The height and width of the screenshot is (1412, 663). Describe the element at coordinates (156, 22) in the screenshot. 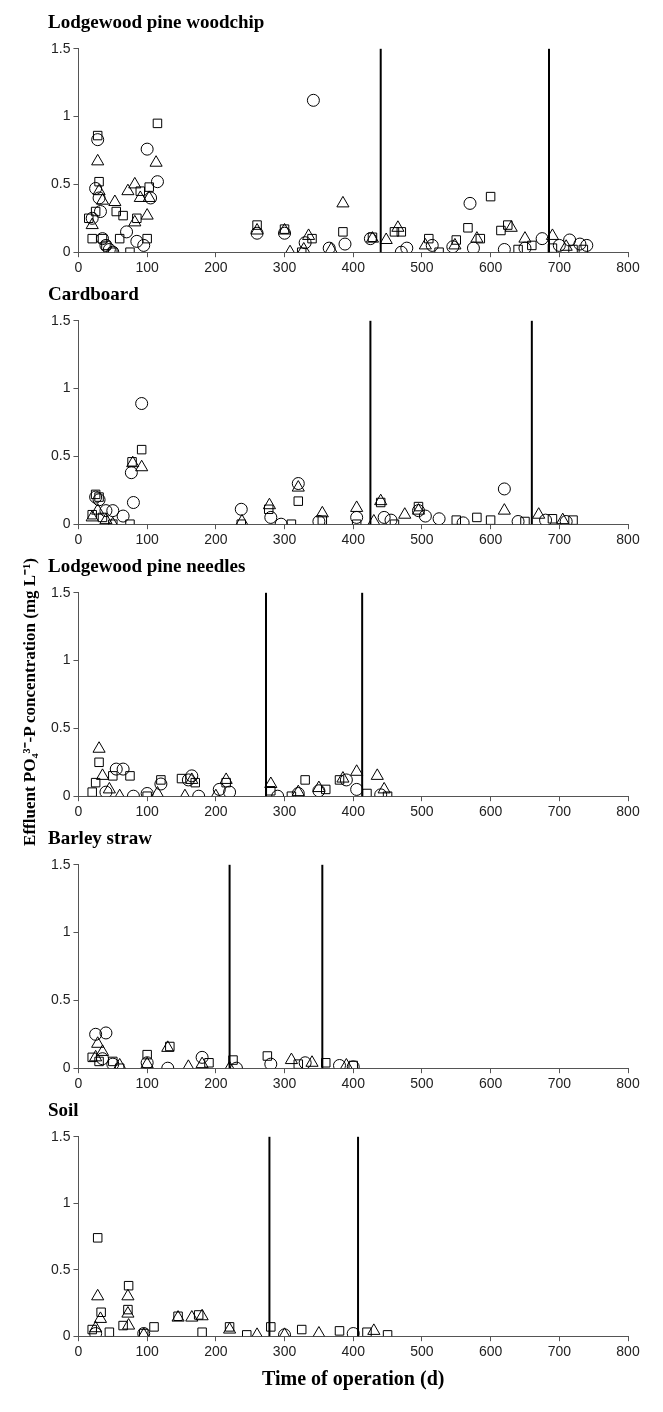

I see `chart-title: Lodgewood pine woodchip` at that location.